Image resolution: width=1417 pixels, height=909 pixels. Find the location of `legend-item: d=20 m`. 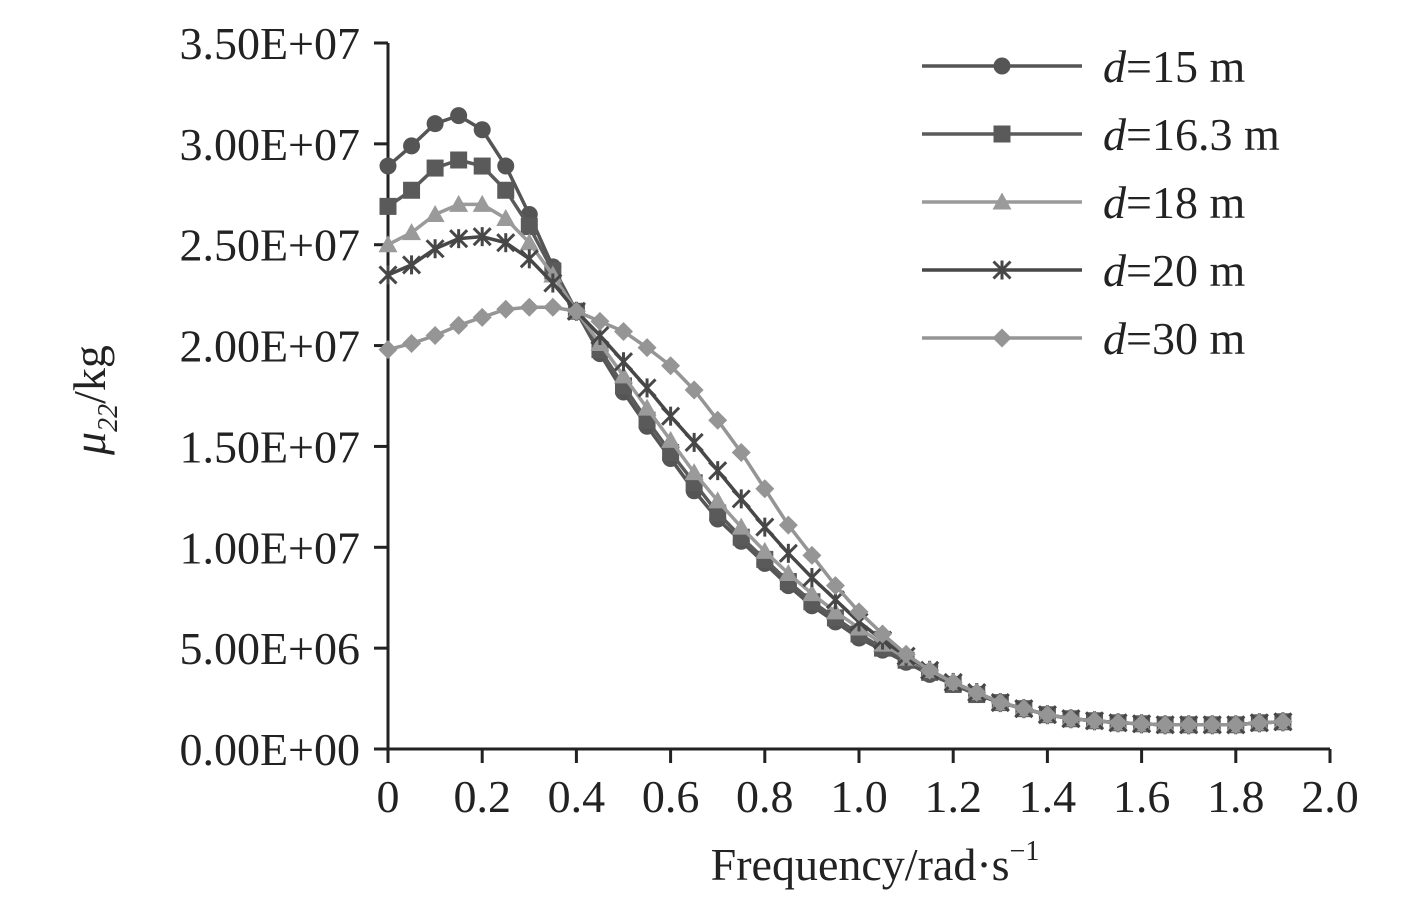

legend-item: d=20 m is located at coordinates (1083, 270).